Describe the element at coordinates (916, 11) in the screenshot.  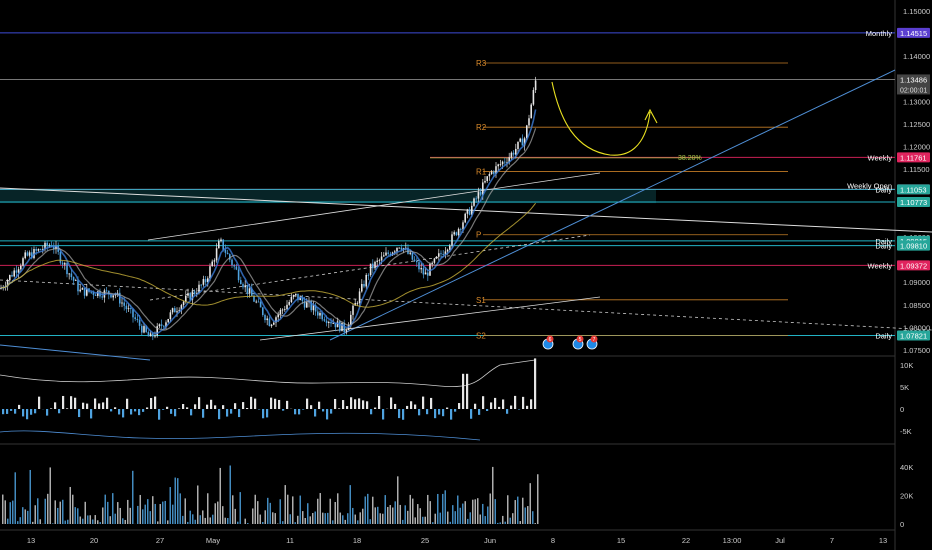
I see `price-tick-label: 1.15000` at that location.